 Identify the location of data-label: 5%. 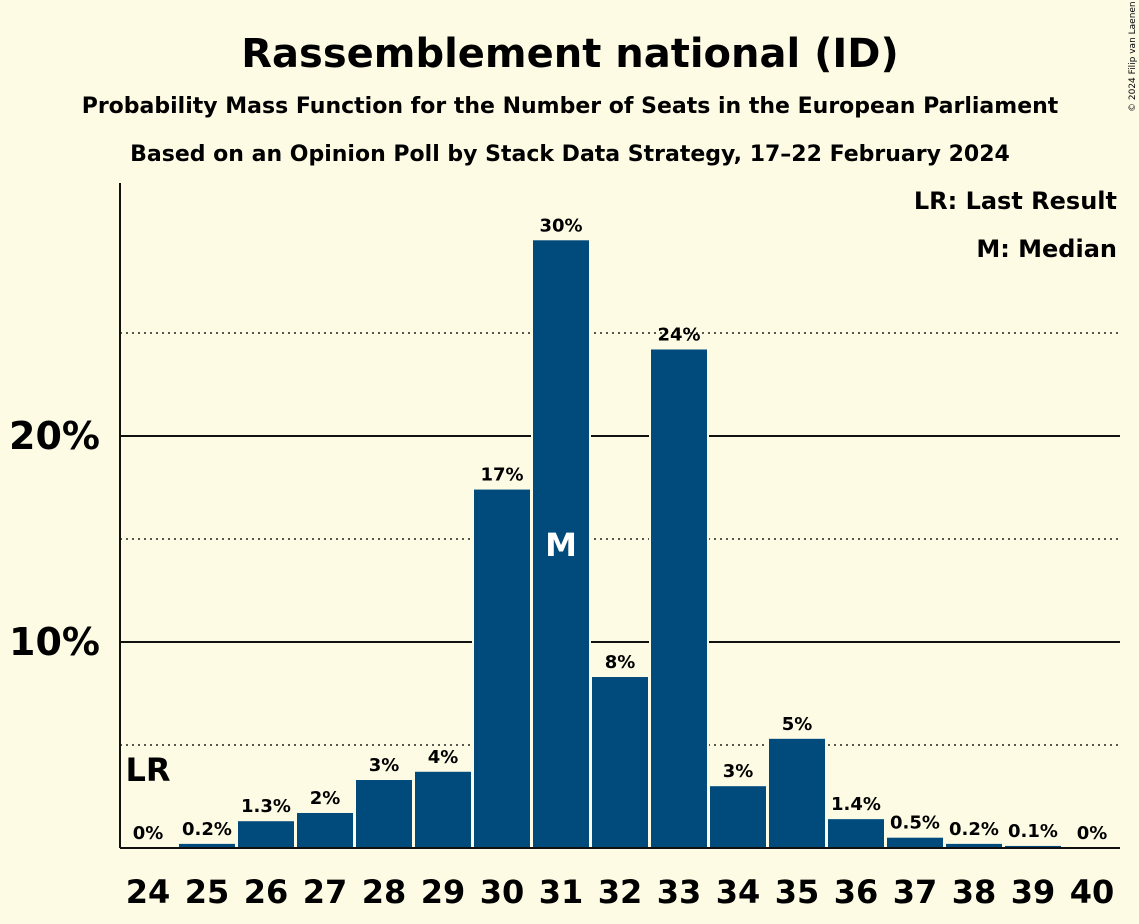
(797, 724).